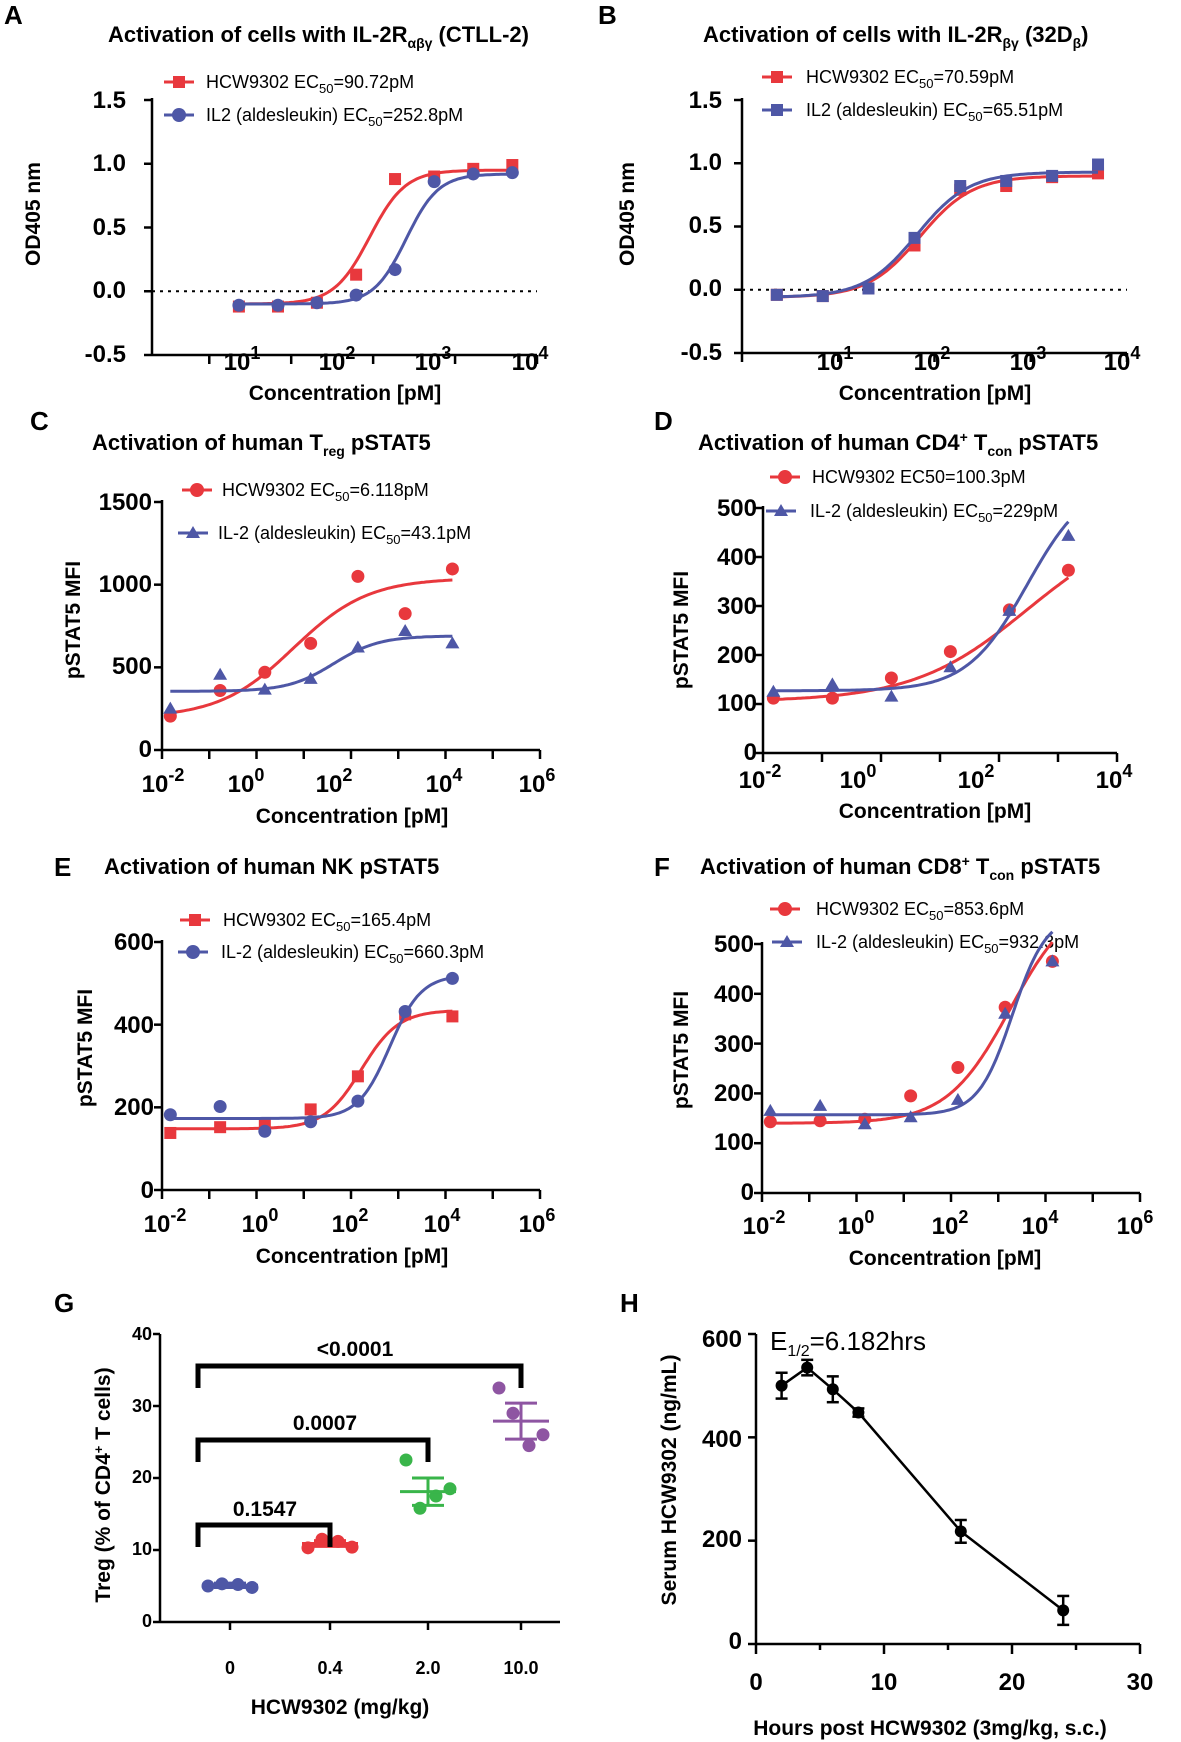  Describe the element at coordinates (261, 444) in the screenshot. I see `chart-c-title: Activation of human Treg pSTAT5` at that location.